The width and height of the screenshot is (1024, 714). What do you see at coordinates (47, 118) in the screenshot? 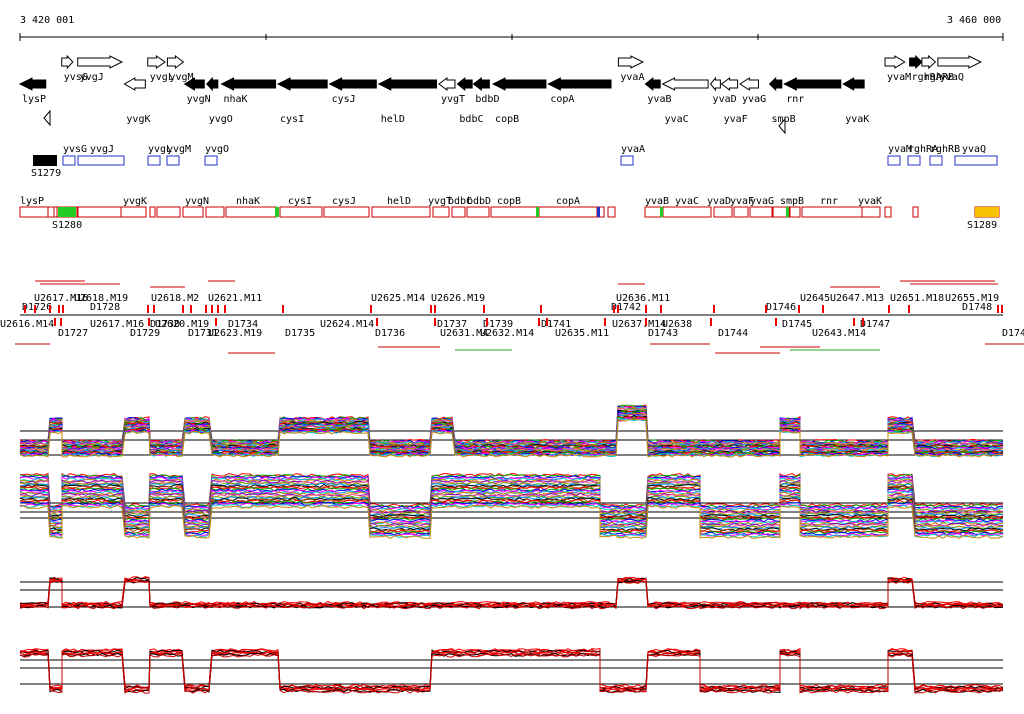
I see `small-arrow-icon` at bounding box center [47, 118].